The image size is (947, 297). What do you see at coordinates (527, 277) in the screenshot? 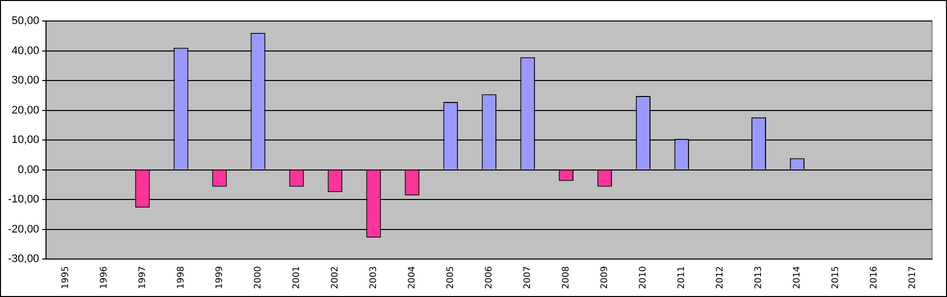
I see `x-tick-label: 2007` at bounding box center [527, 277].